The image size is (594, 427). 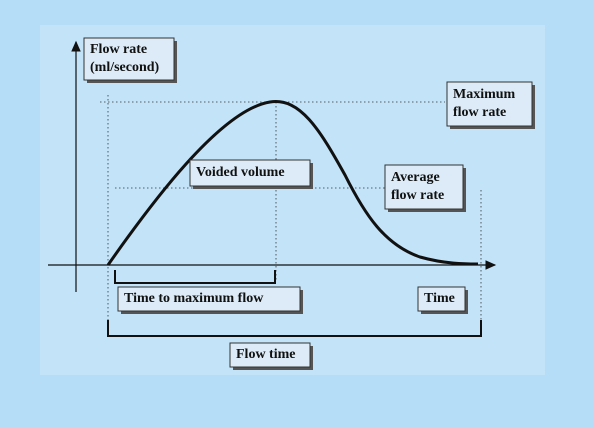 What do you see at coordinates (240, 172) in the screenshot?
I see `label-text: Voided volume` at bounding box center [240, 172].